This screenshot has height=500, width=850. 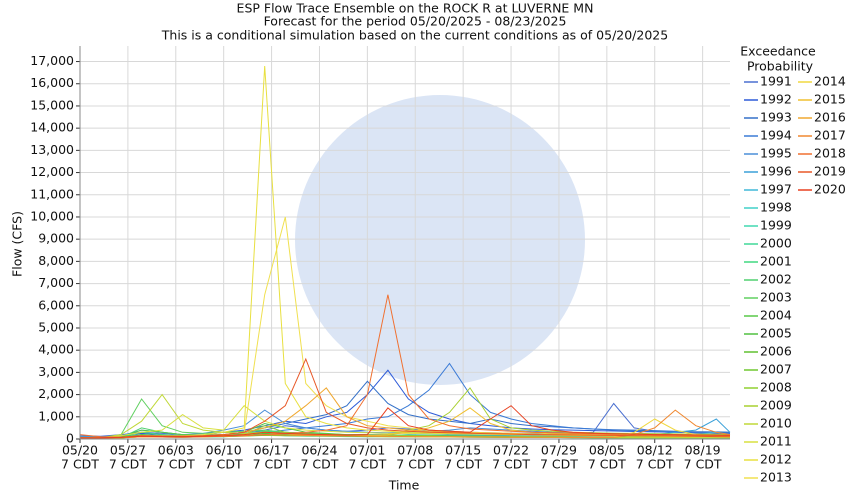 What do you see at coordinates (52, 215) in the screenshot?
I see `y-tick-label: 10,000` at bounding box center [52, 215].